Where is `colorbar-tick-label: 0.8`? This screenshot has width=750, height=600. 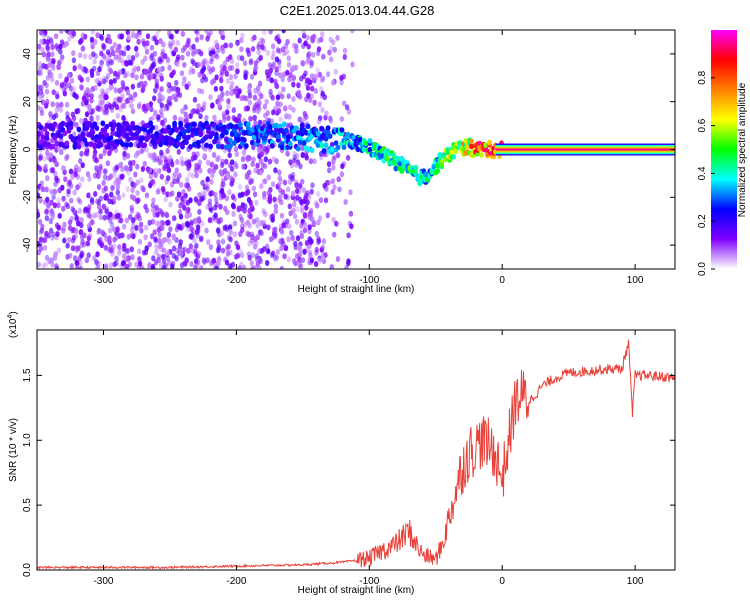
colorbar-tick-label: 0.8 is located at coordinates (702, 77).